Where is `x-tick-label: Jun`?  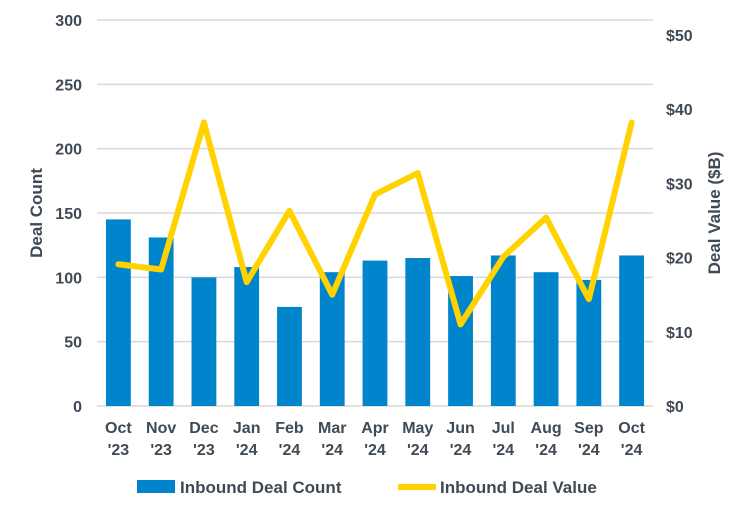
x-tick-label: Jun is located at coordinates (460, 428).